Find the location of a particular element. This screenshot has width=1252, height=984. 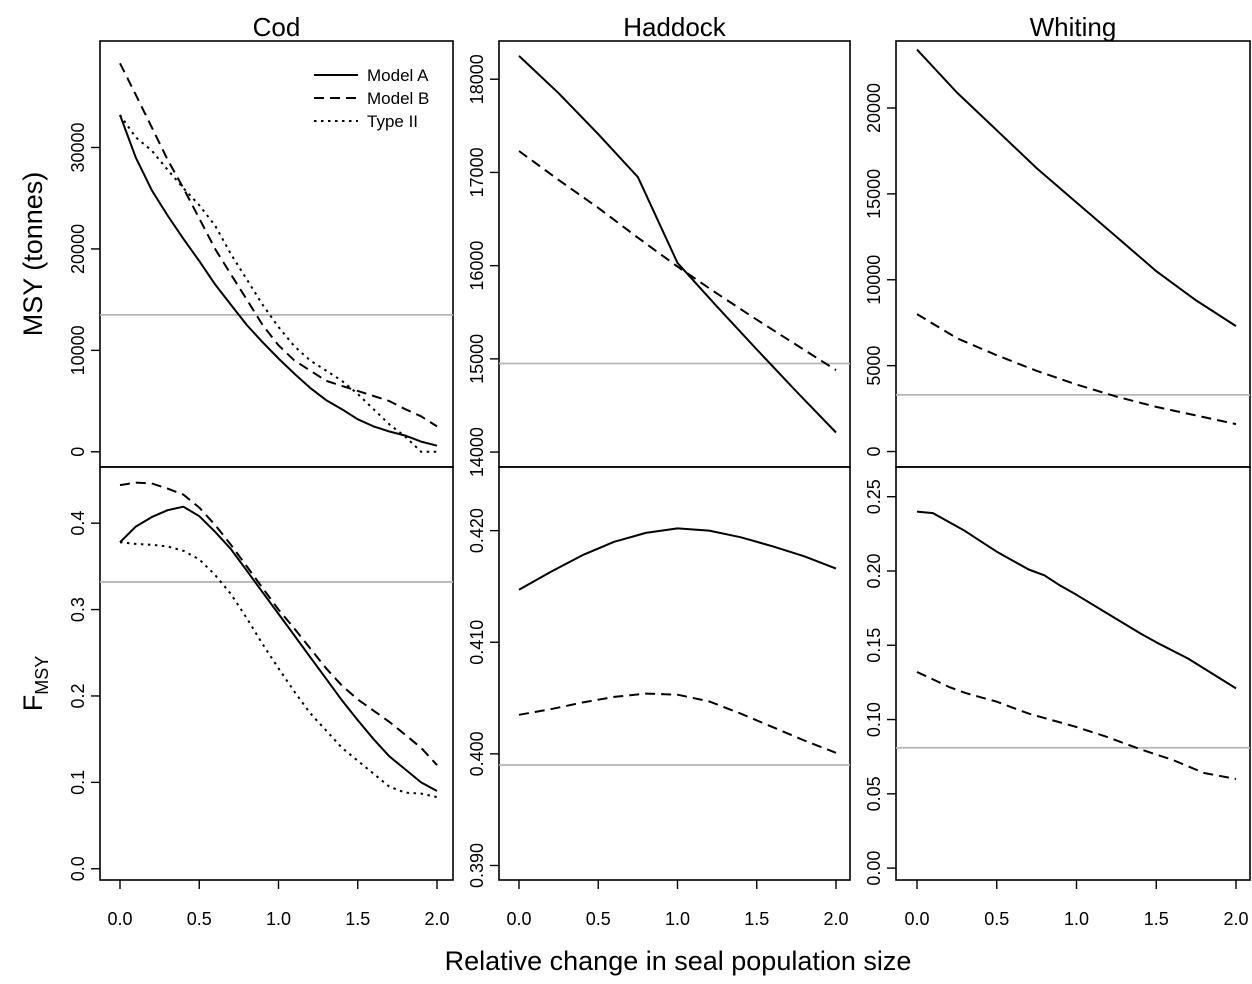

panel-frame-whiting-fmsy is located at coordinates (1073, 673).